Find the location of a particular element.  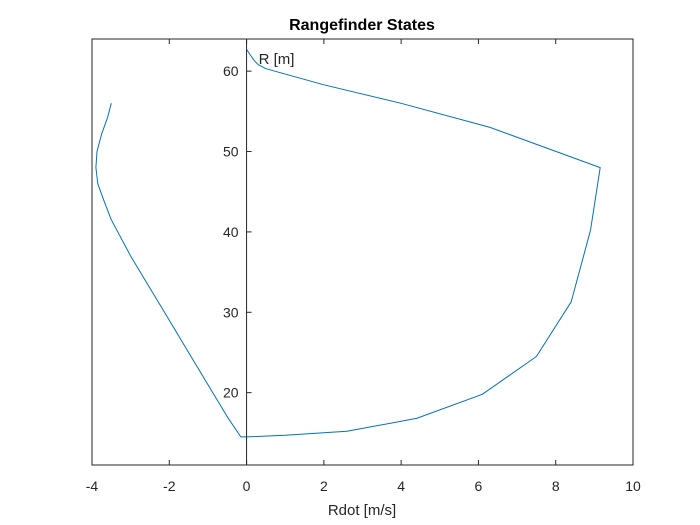

y-tick-label: 60 is located at coordinates (231, 71).